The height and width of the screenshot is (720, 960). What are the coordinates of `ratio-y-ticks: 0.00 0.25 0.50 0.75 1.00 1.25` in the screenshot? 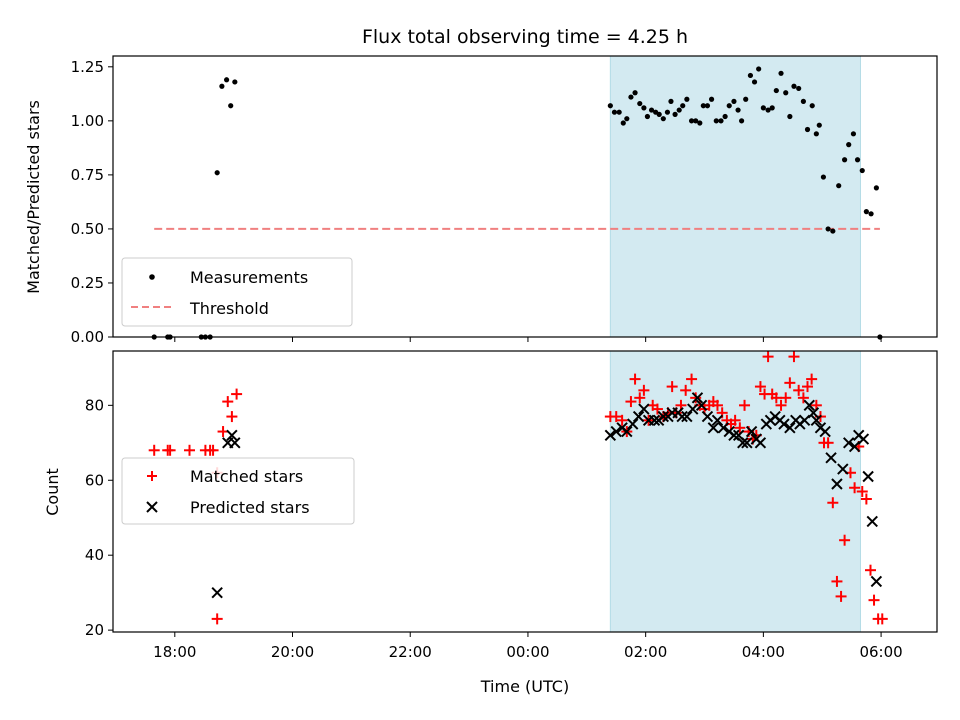 It's located at (92, 202).